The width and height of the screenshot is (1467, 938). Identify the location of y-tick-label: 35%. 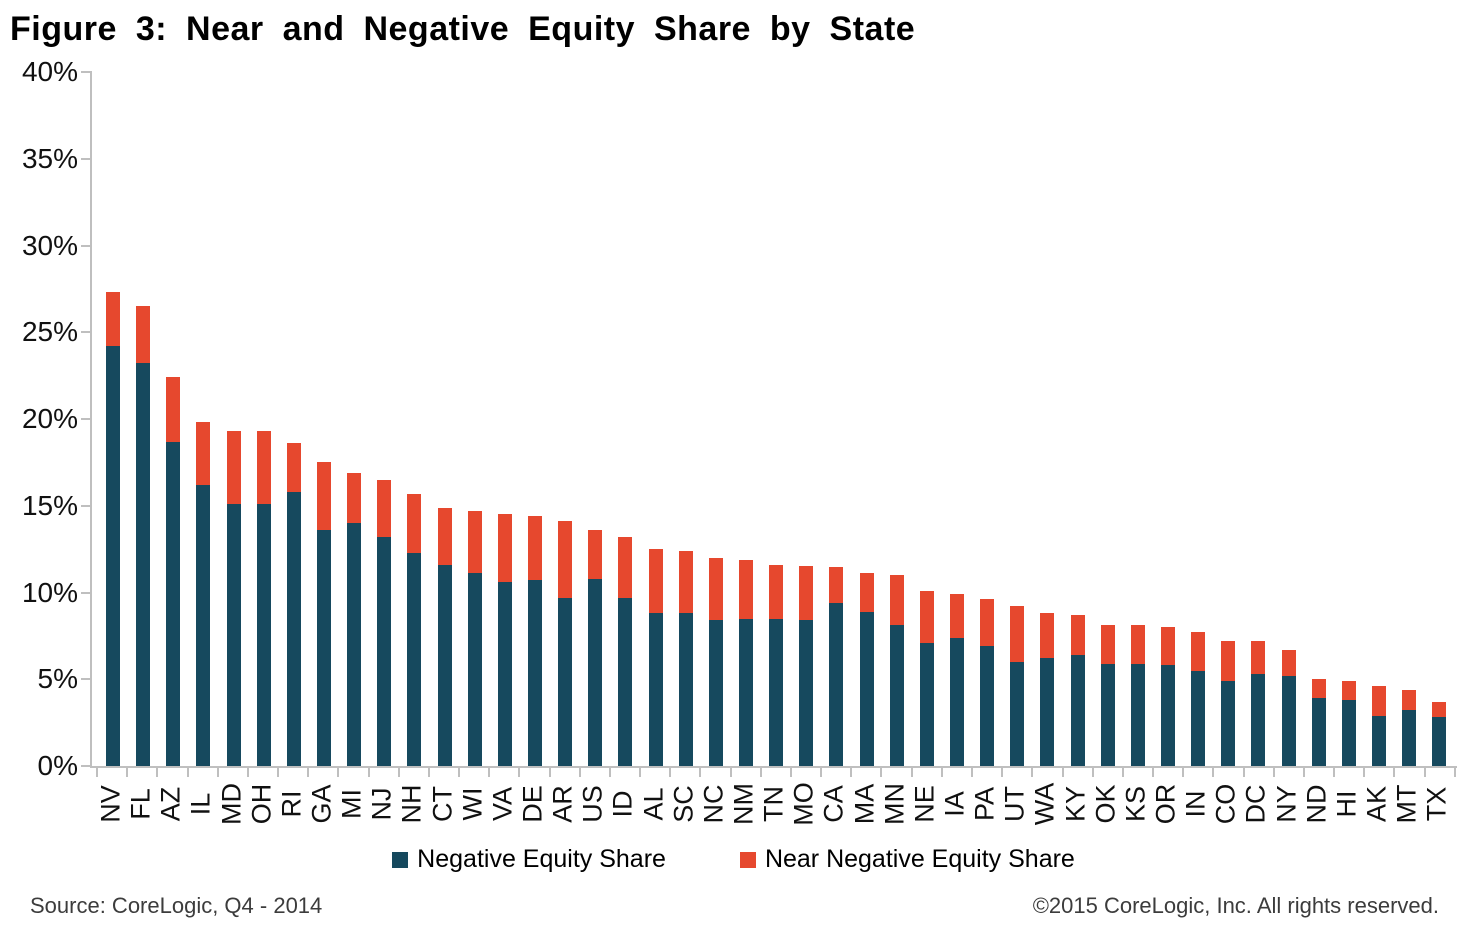
(49, 158).